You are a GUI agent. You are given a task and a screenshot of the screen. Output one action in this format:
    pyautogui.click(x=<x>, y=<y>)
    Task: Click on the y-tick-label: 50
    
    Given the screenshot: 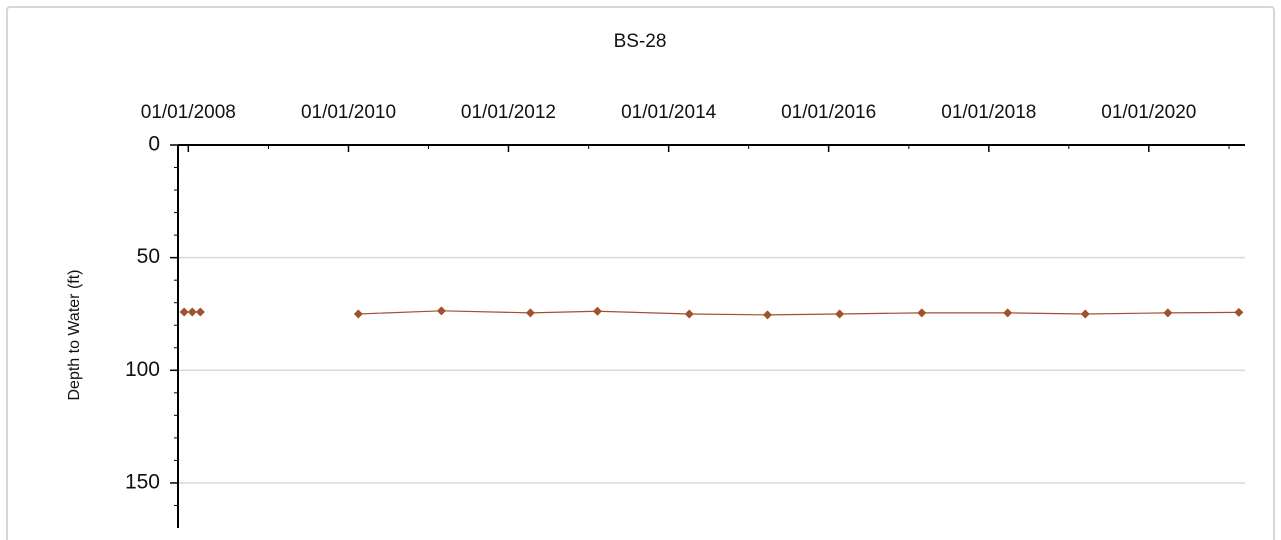 What is the action you would take?
    pyautogui.click(x=148, y=256)
    